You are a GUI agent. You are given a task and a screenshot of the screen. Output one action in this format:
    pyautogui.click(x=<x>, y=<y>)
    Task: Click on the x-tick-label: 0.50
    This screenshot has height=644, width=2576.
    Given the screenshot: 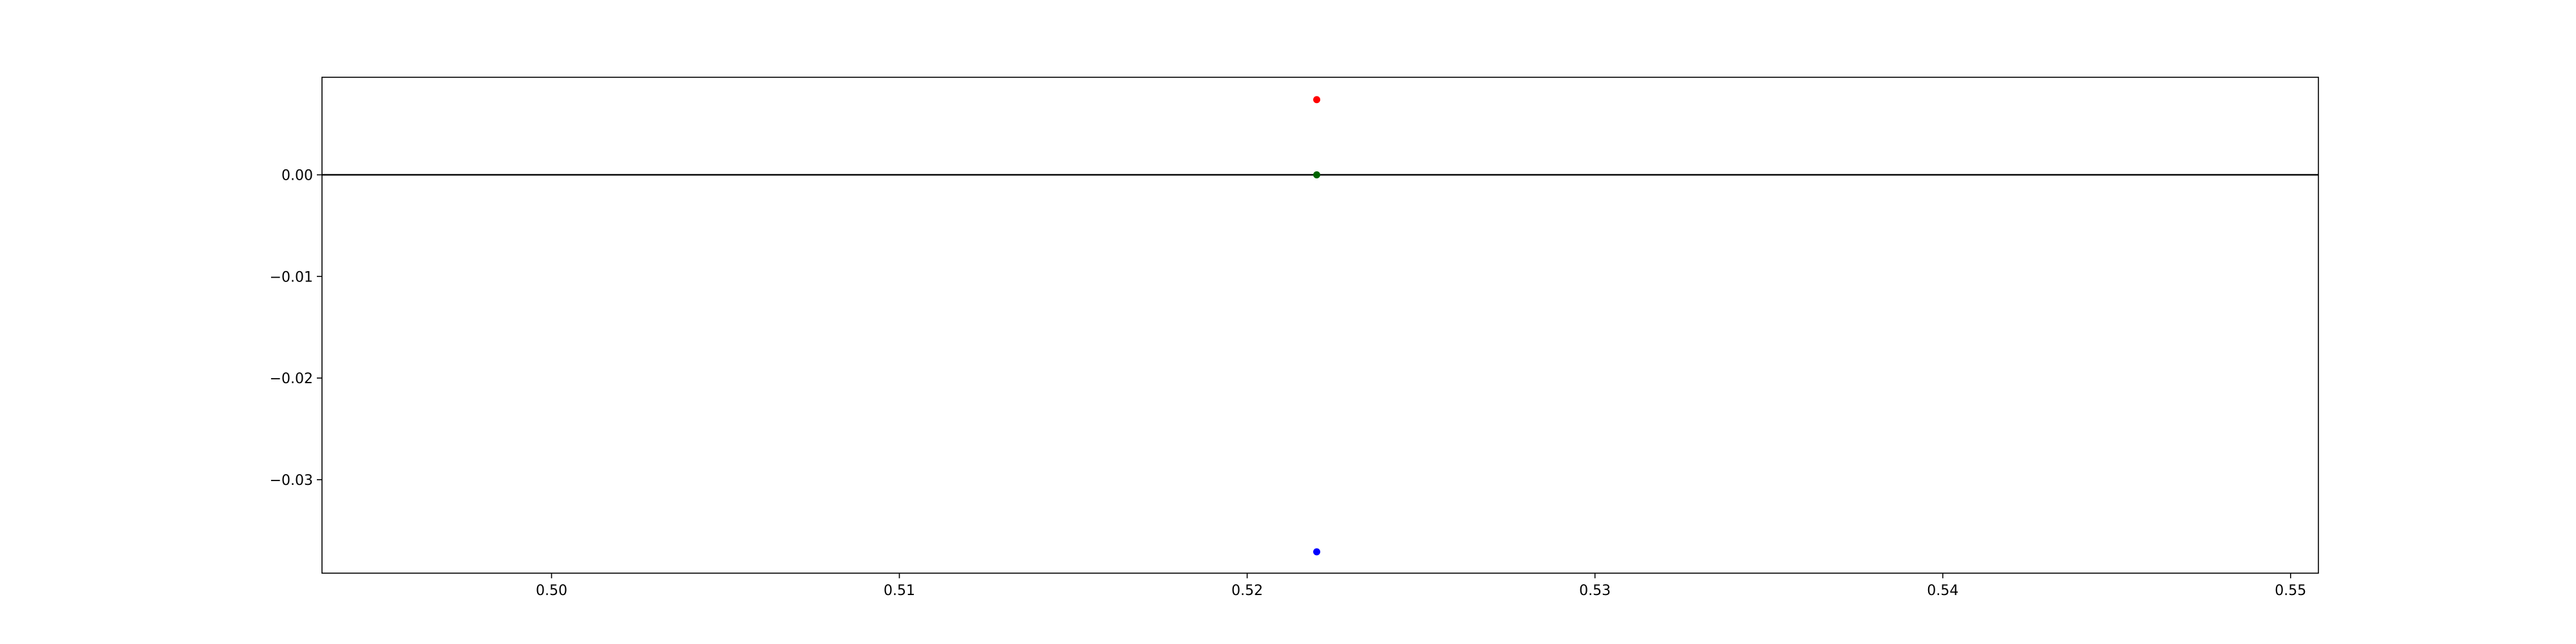 What is the action you would take?
    pyautogui.click(x=551, y=591)
    